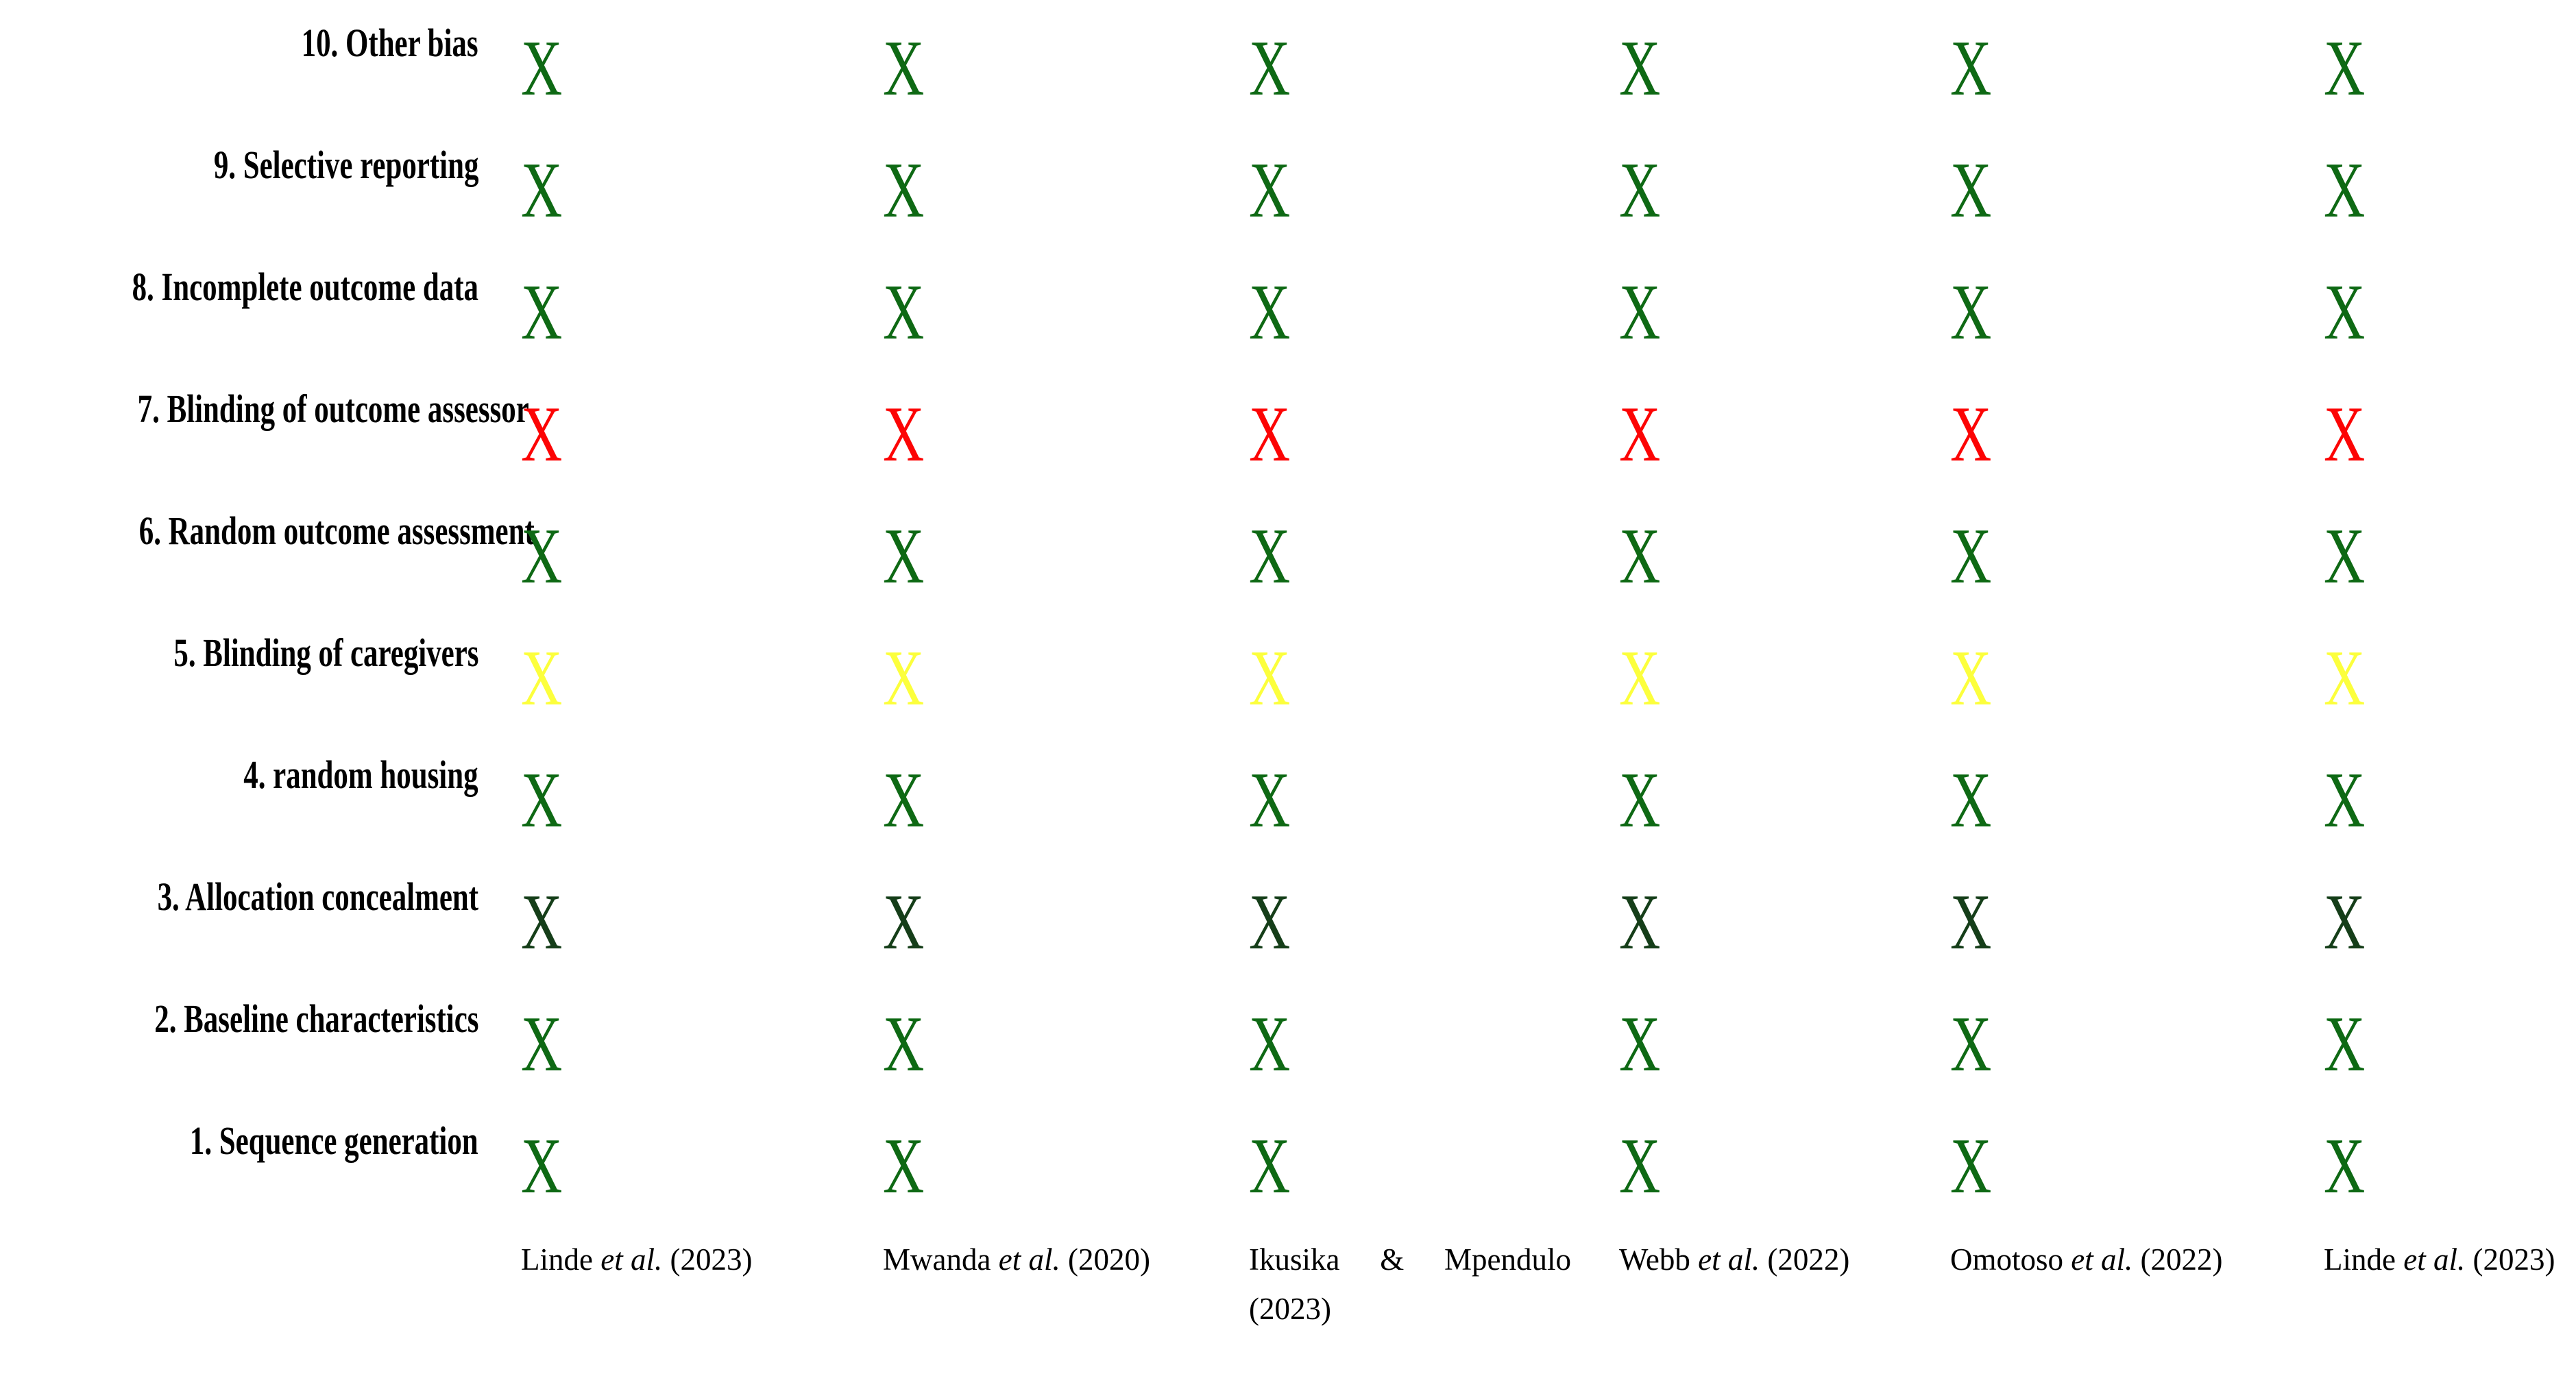 The height and width of the screenshot is (1376, 2576). I want to click on study-label-linde-2023-a: Linde et al. (2023), so click(637, 1259).